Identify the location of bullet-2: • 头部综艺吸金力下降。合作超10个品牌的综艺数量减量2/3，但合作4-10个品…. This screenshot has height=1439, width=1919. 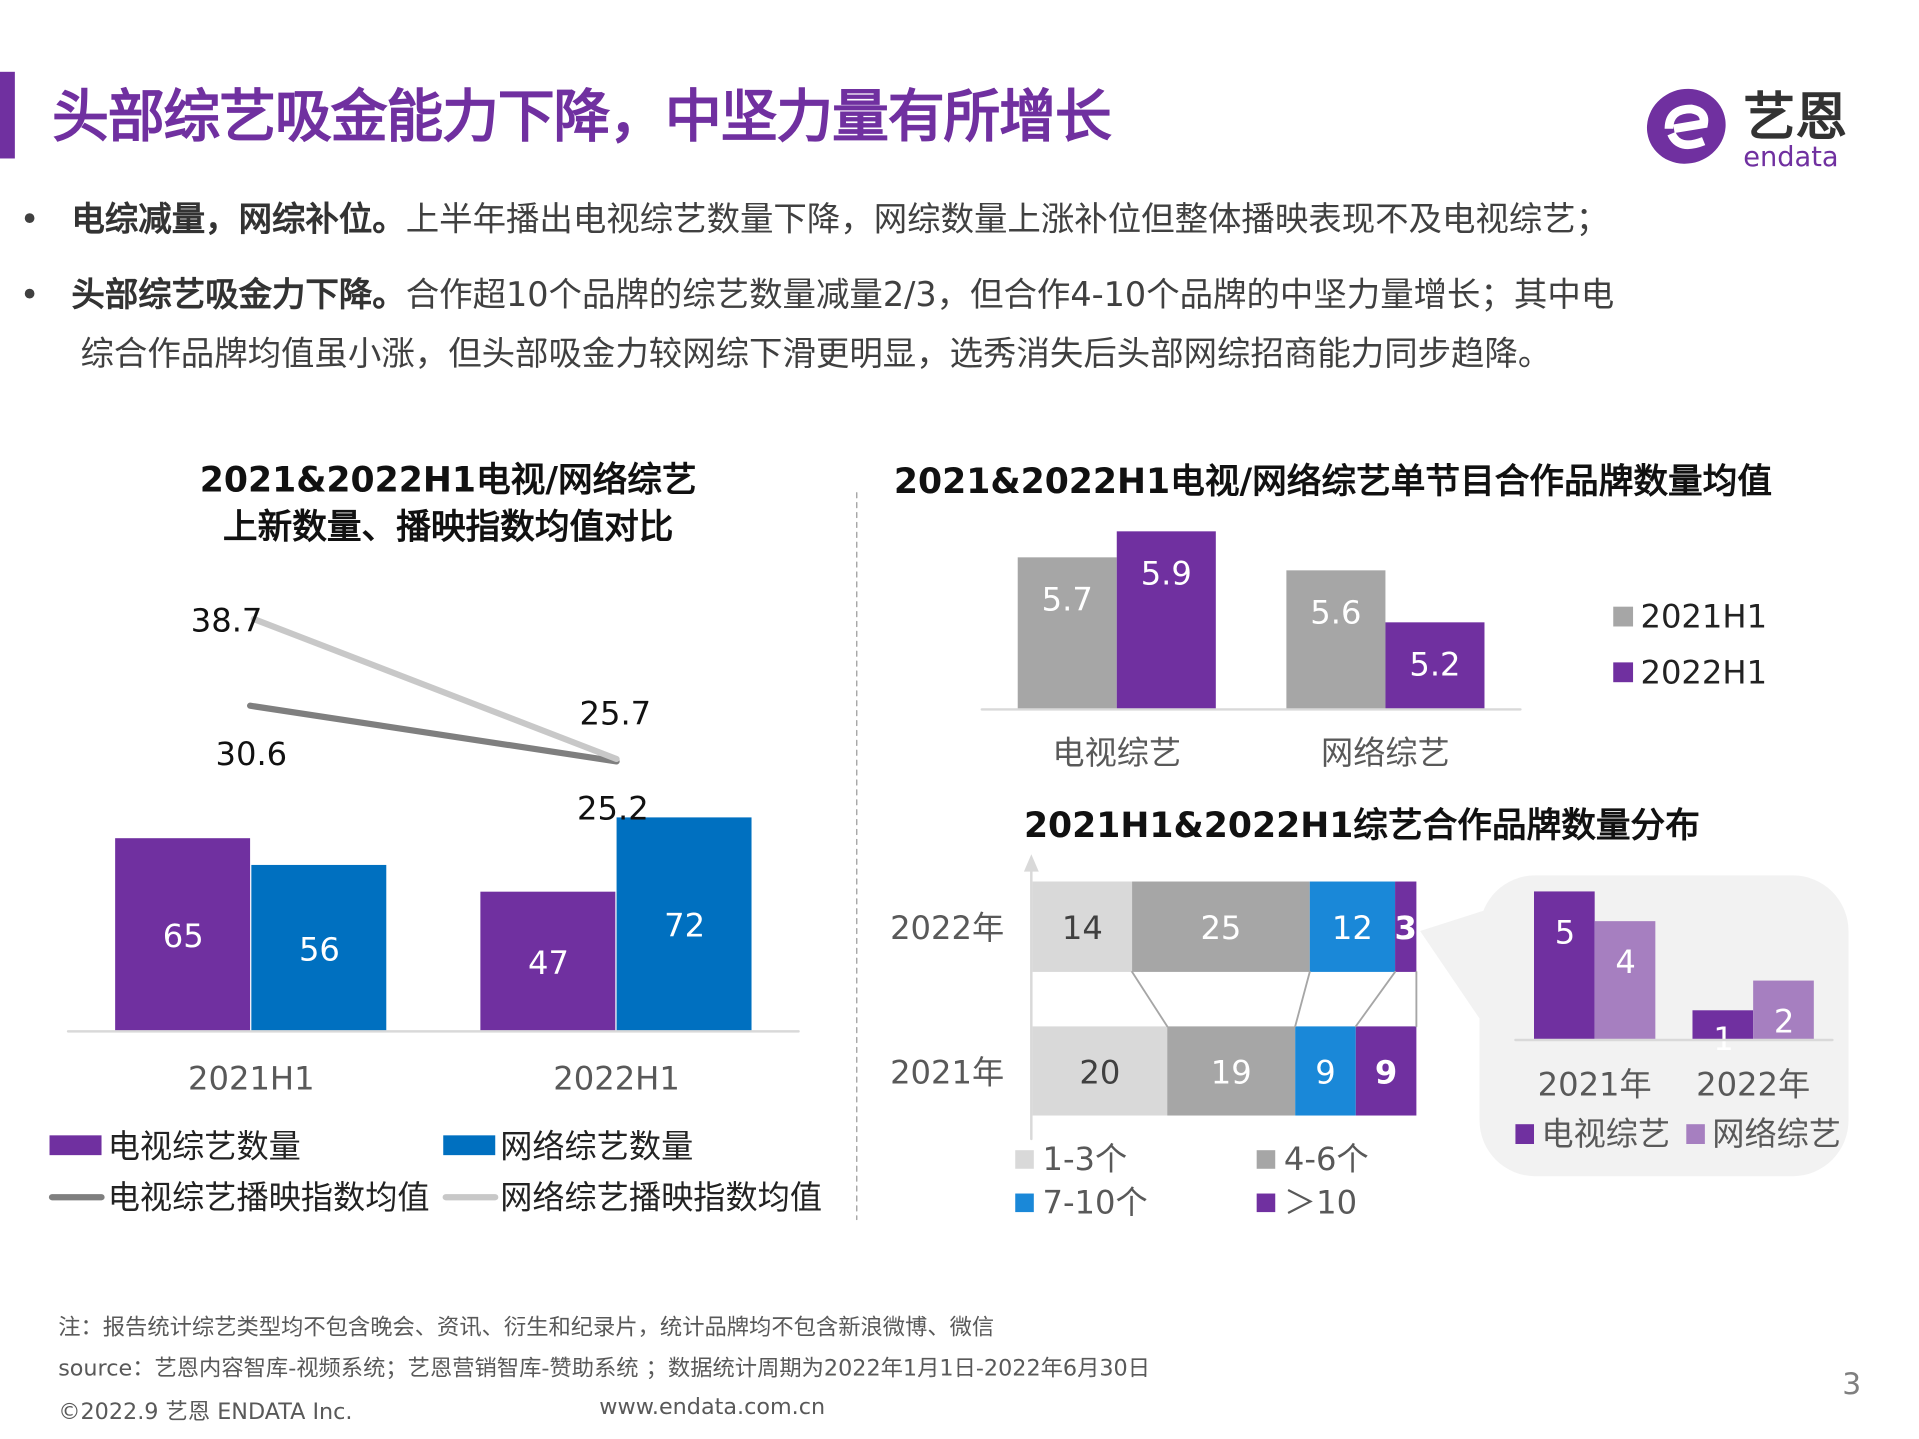
(817, 295).